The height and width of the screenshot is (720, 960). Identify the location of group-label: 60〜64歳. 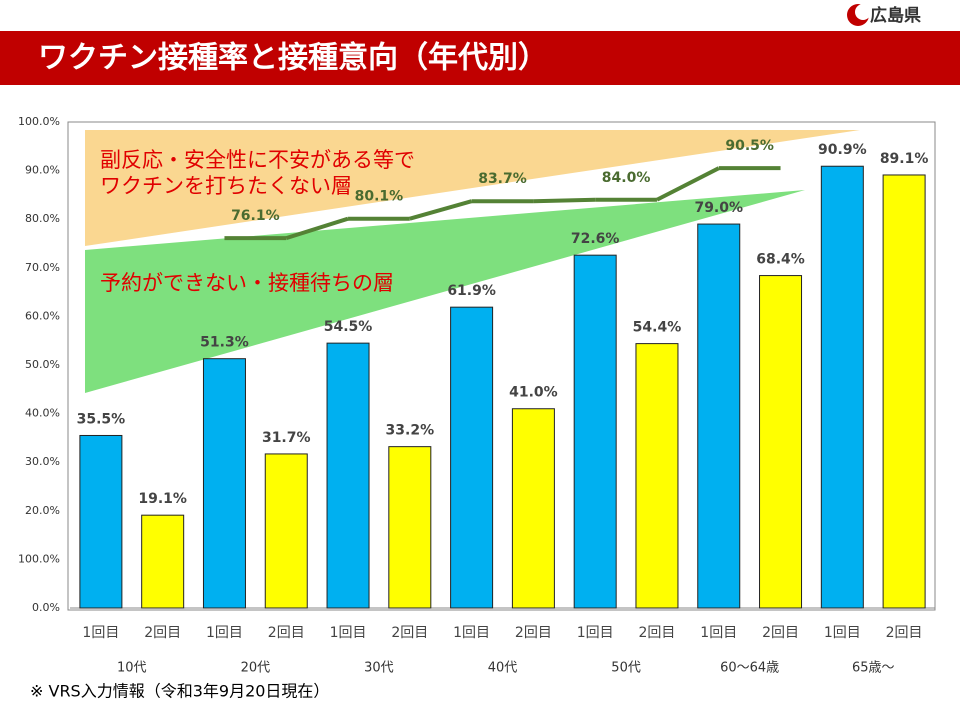
(749, 668).